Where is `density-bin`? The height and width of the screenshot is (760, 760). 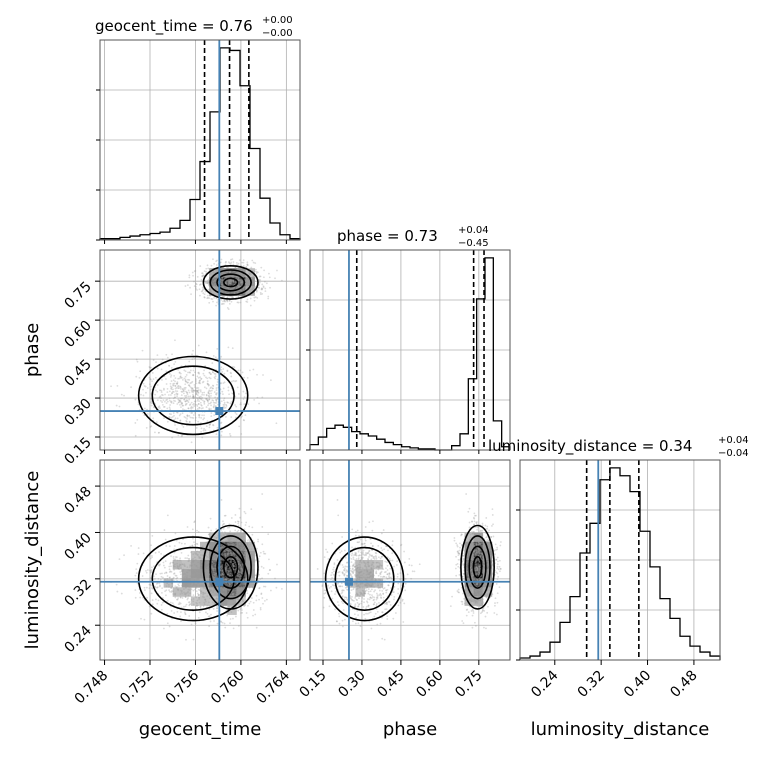
density-bin is located at coordinates (241, 282).